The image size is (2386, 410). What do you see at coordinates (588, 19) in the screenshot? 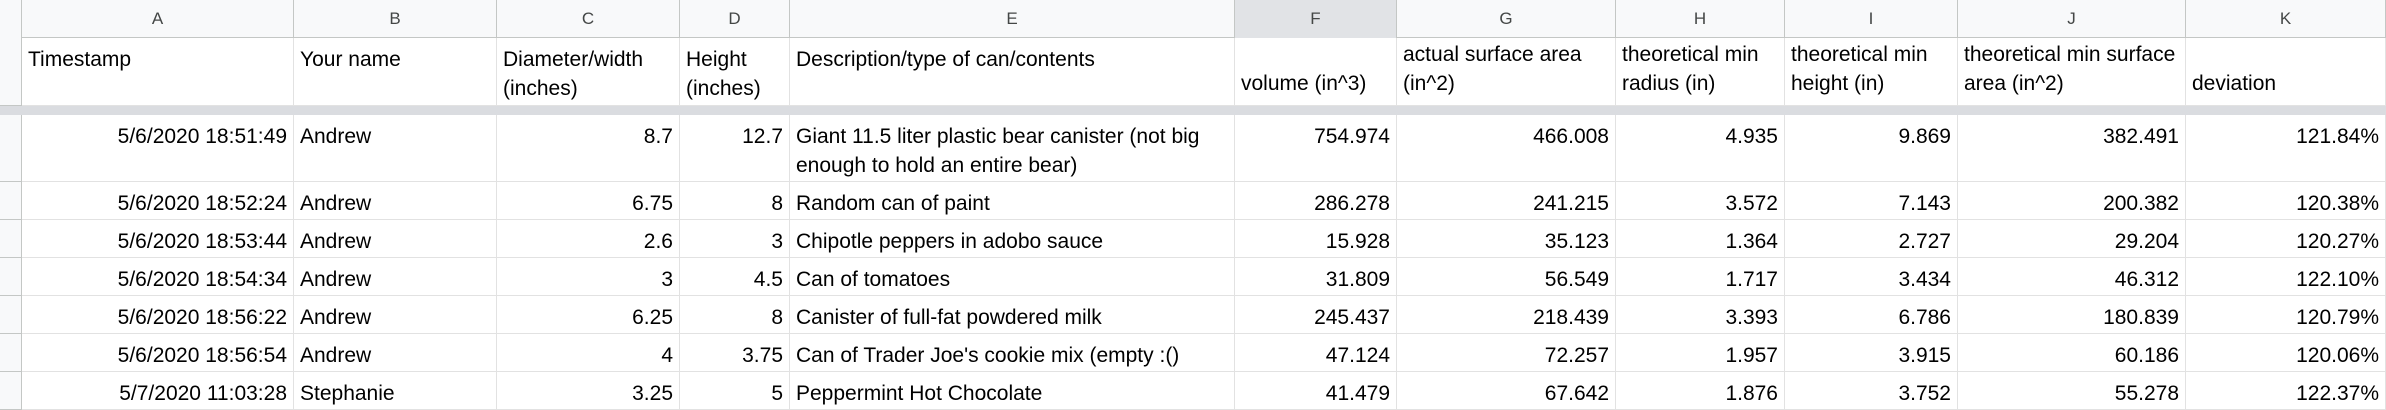
I see `column-header-c: C` at bounding box center [588, 19].